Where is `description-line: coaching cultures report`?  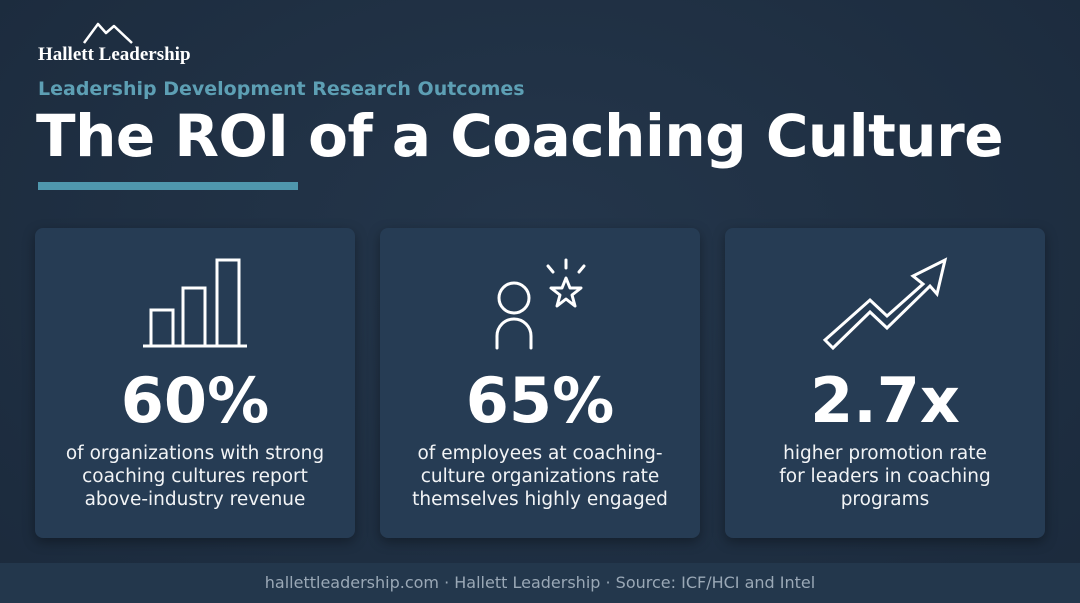
description-line: coaching cultures report is located at coordinates (195, 476).